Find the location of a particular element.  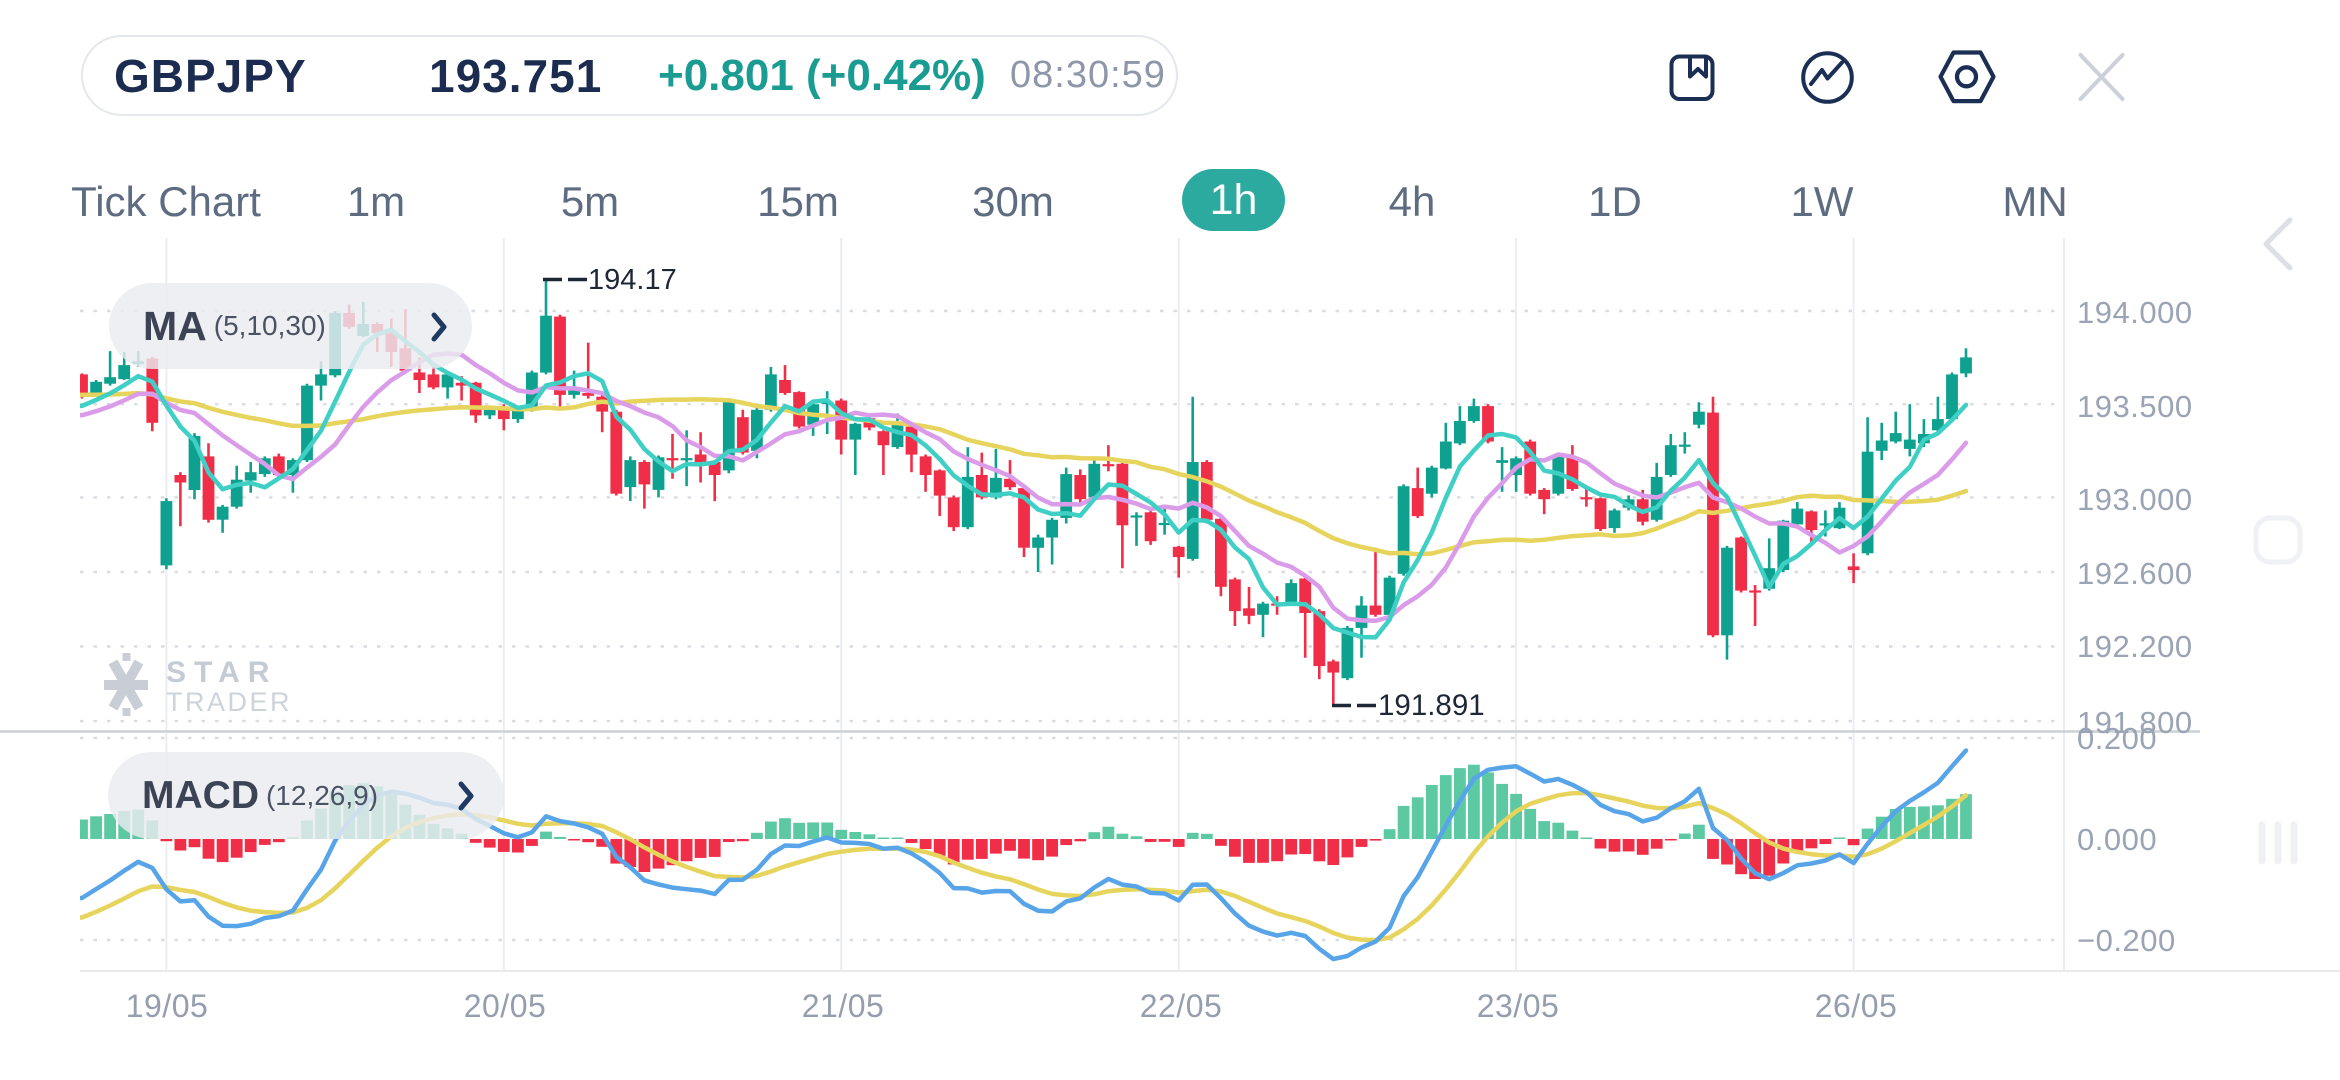

svg-text: STAR is located at coordinates (221, 672).